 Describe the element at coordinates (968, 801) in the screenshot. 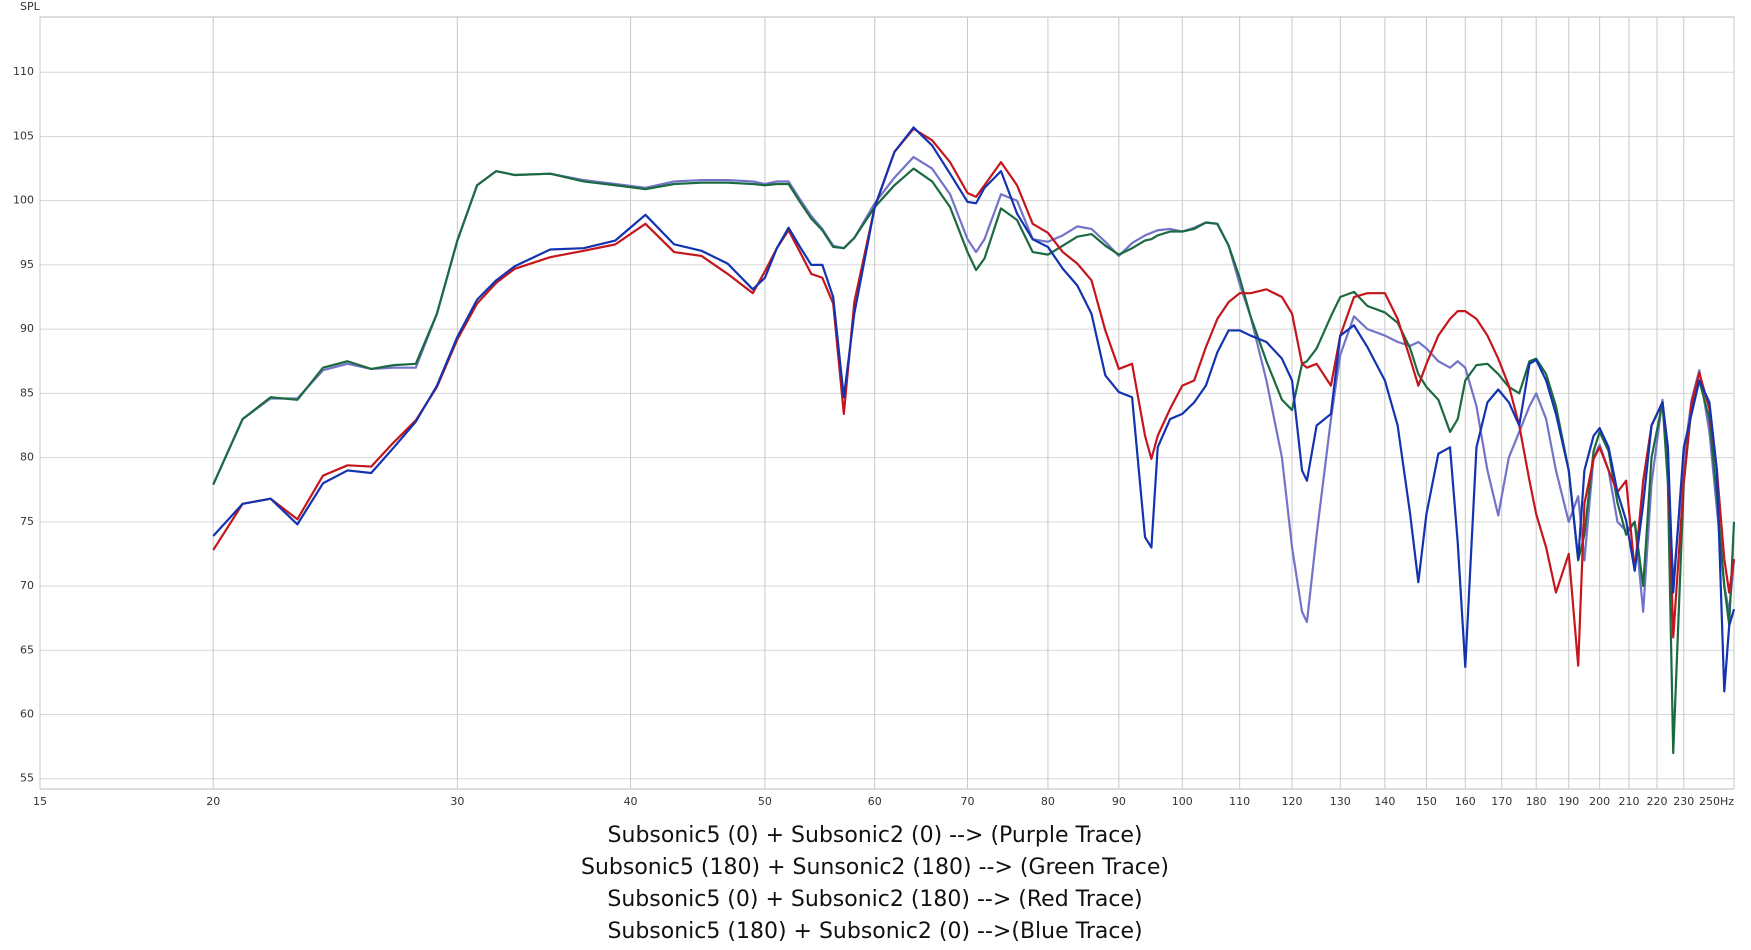

I see `x-tick-label: 70` at that location.